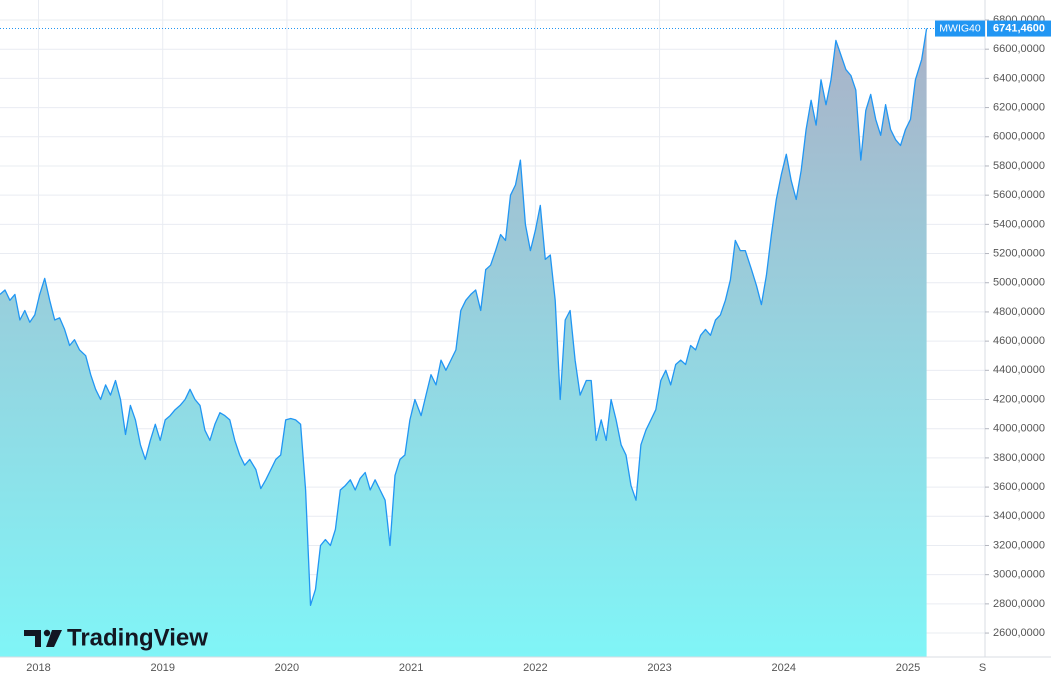 The width and height of the screenshot is (1051, 676). What do you see at coordinates (1019, 224) in the screenshot?
I see `y-tick-label: 5400,0000` at bounding box center [1019, 224].